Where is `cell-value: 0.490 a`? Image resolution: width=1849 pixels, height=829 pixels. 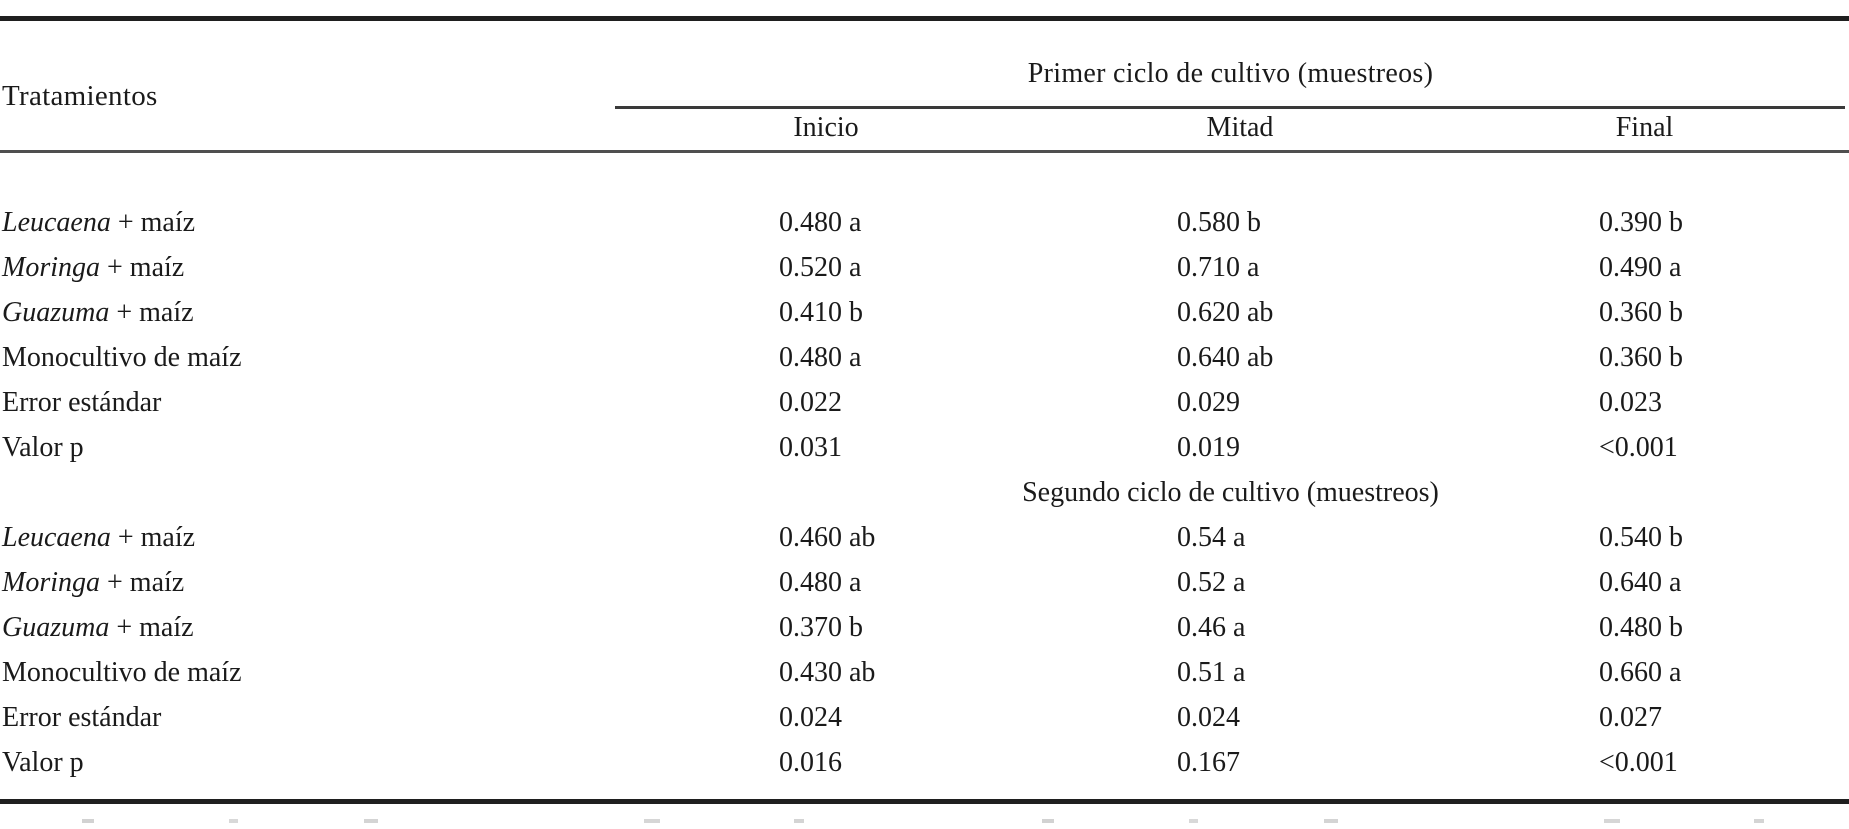
cell-value: 0.490 a is located at coordinates (1640, 267).